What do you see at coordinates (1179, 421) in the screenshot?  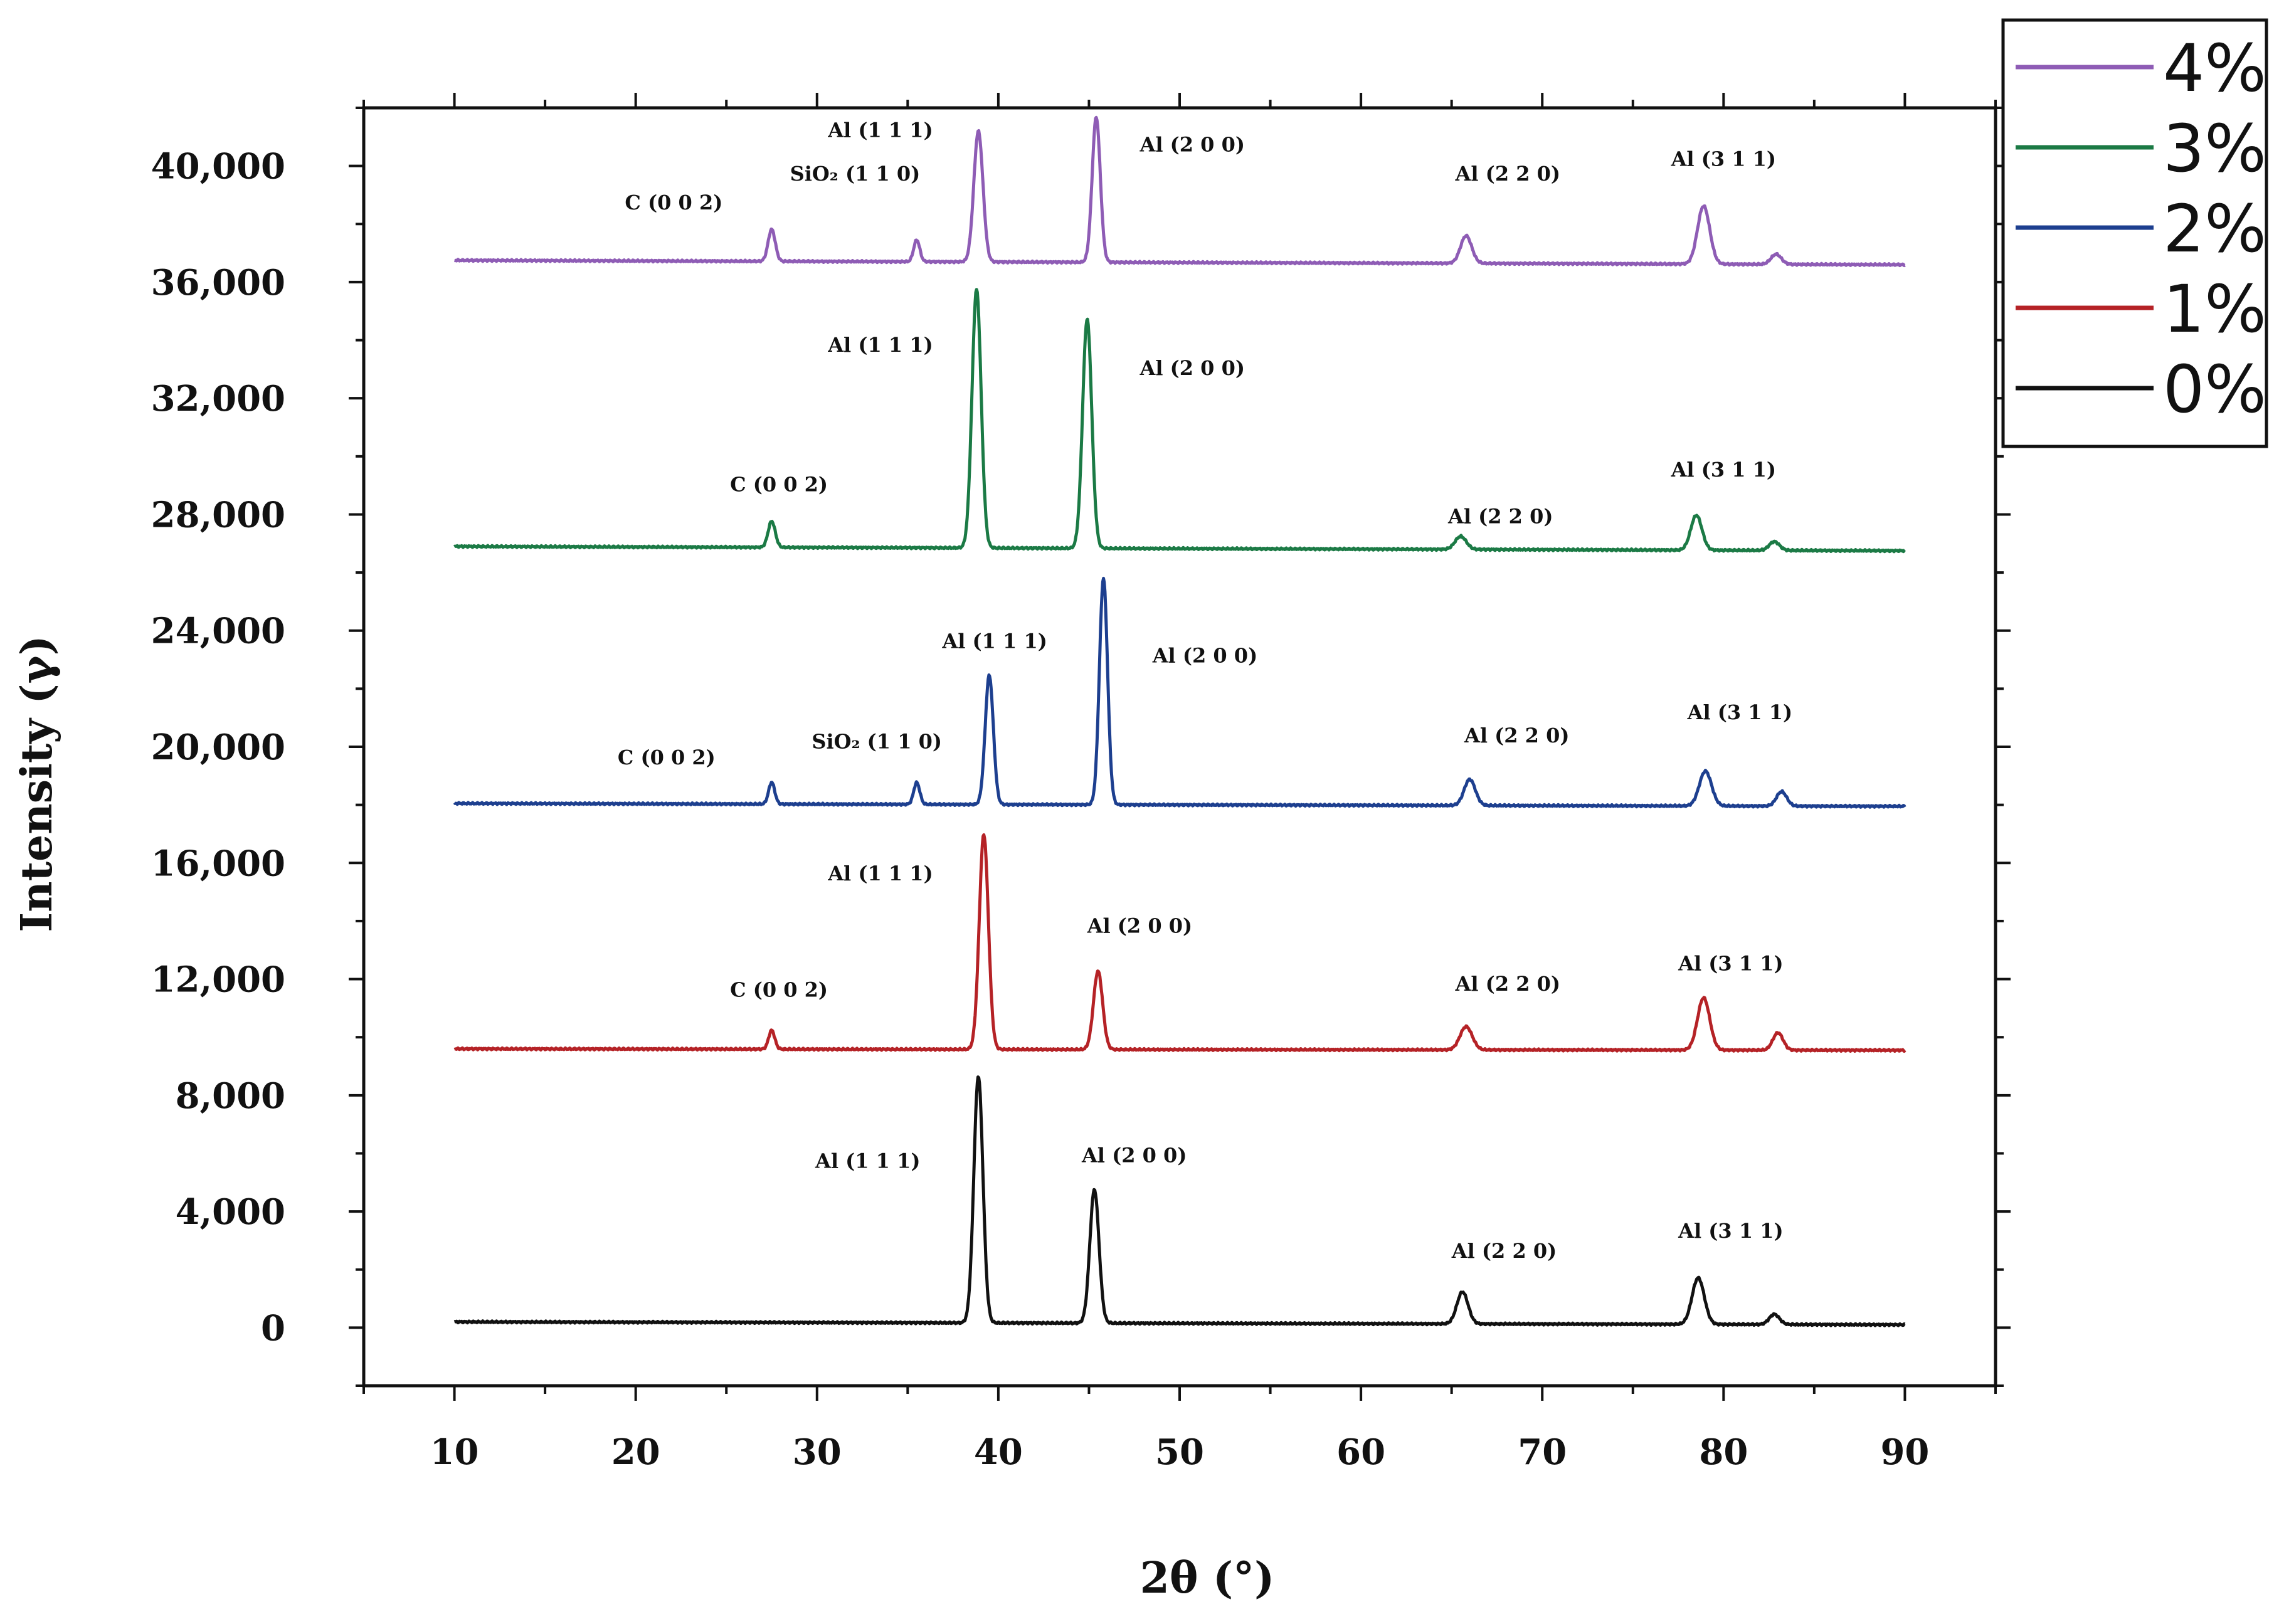 I see `series-line-3pct` at bounding box center [1179, 421].